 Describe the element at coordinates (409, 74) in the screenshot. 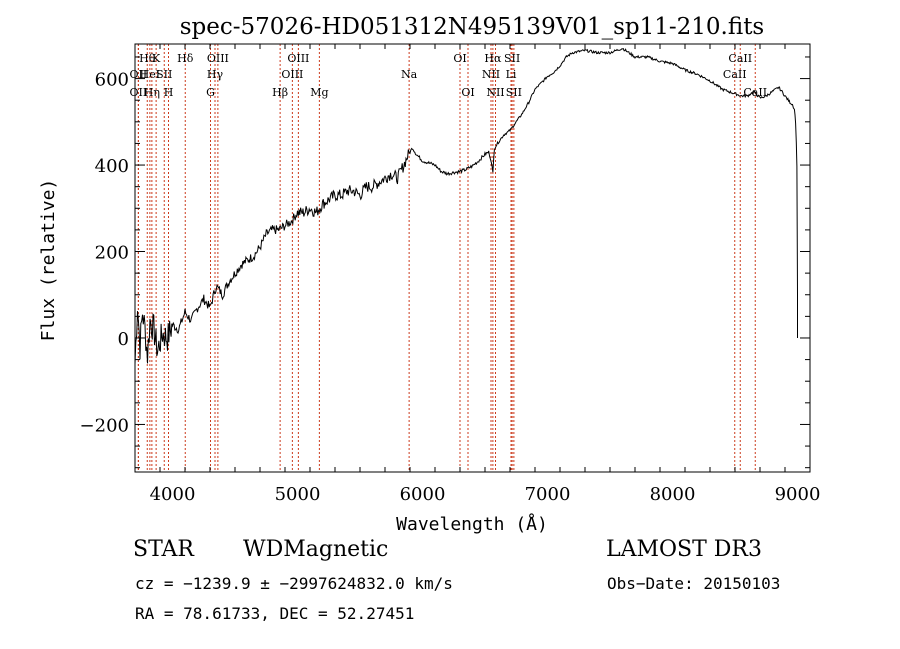

I see `spectral-line-label: Na` at that location.